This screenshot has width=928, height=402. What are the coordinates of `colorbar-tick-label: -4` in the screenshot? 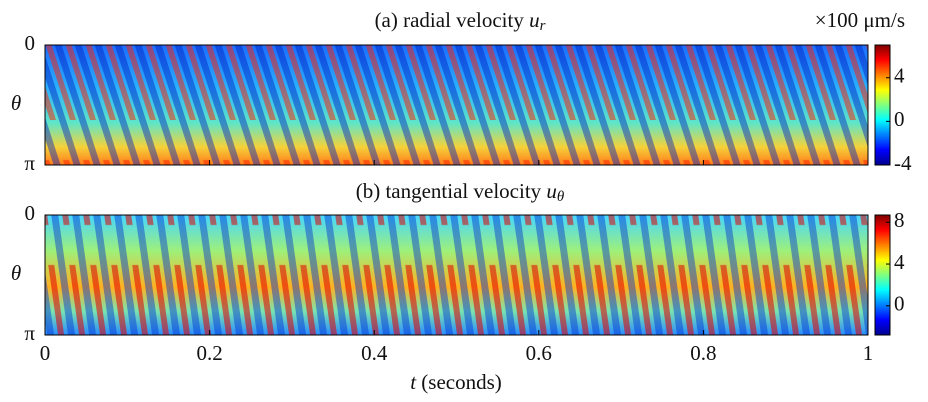 It's located at (903, 163).